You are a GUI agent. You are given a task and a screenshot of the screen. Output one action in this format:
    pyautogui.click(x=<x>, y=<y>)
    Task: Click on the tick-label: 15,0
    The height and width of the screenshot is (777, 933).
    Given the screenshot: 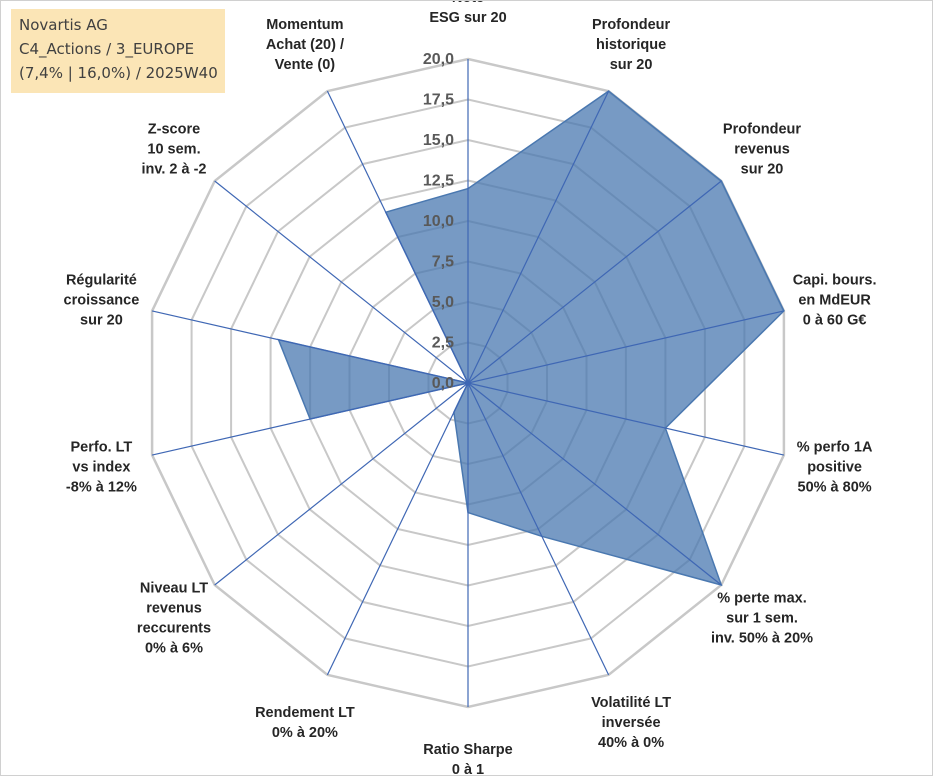 What is the action you would take?
    pyautogui.click(x=438, y=140)
    